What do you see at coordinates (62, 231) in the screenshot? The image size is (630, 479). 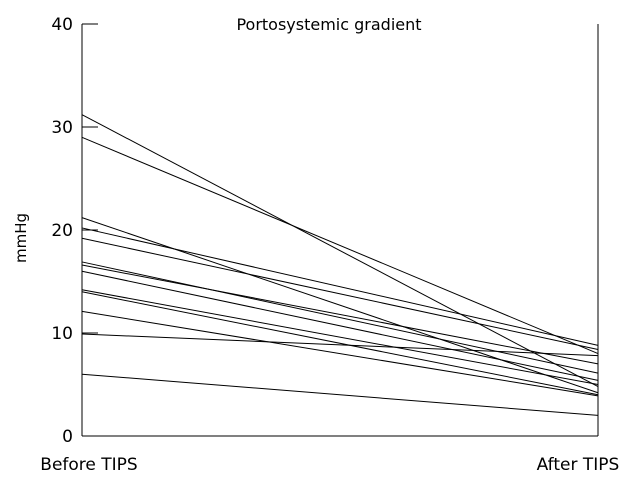 I see `y-tick-label: 20` at bounding box center [62, 231].